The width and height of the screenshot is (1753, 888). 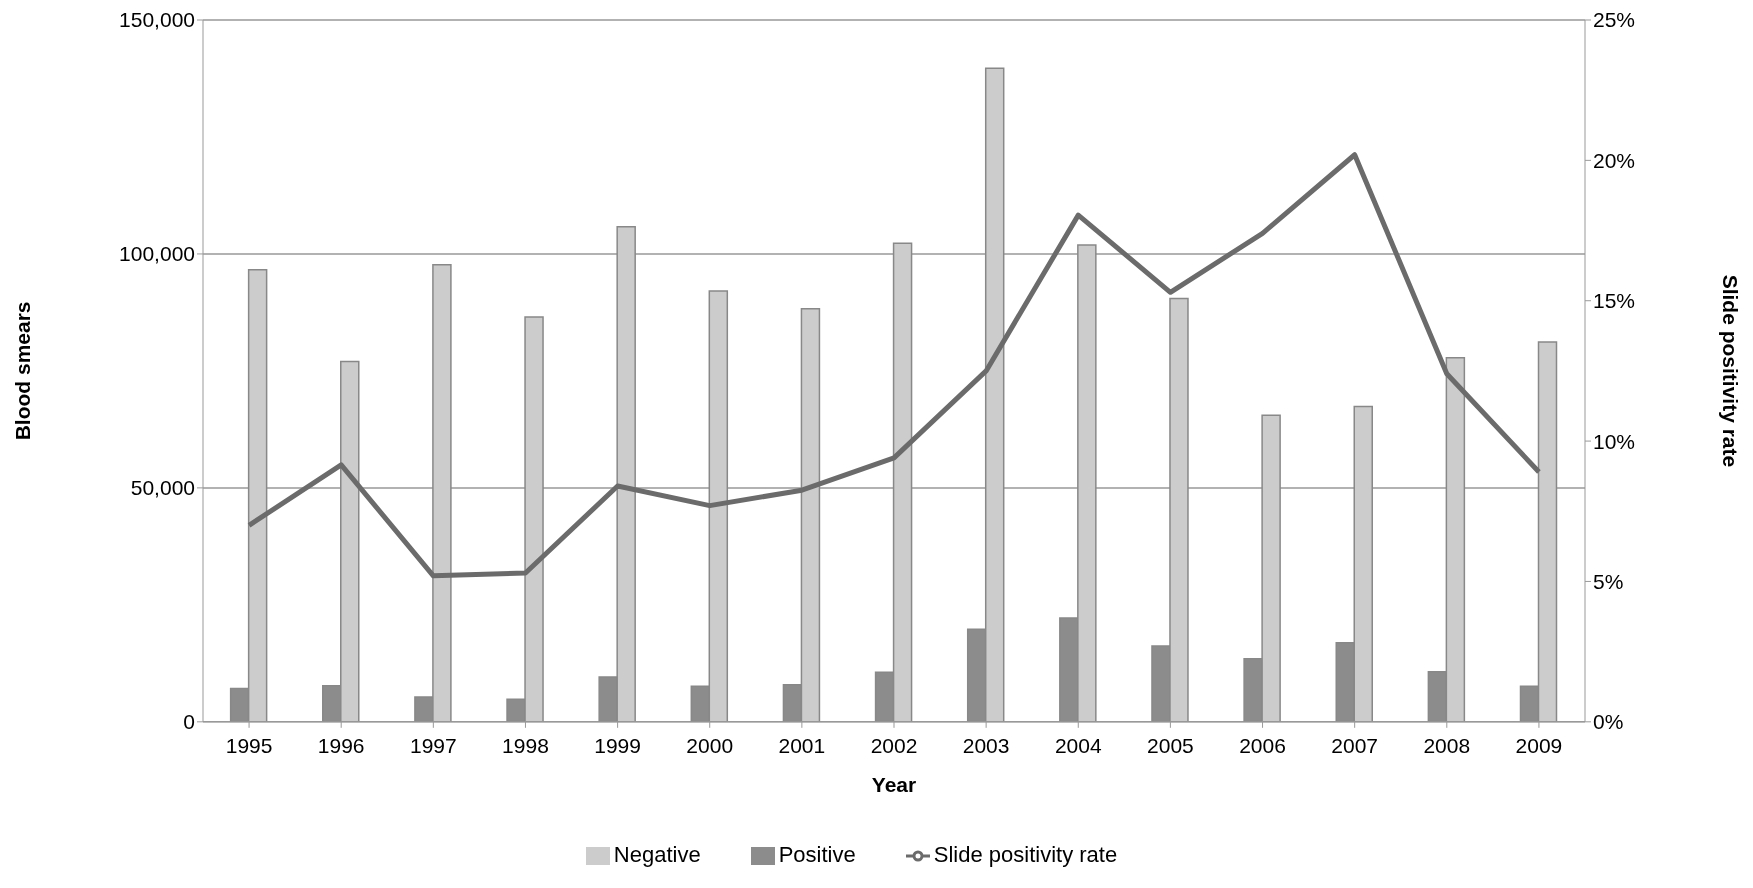 I want to click on y-tick-label: 100,000, so click(x=157, y=254).